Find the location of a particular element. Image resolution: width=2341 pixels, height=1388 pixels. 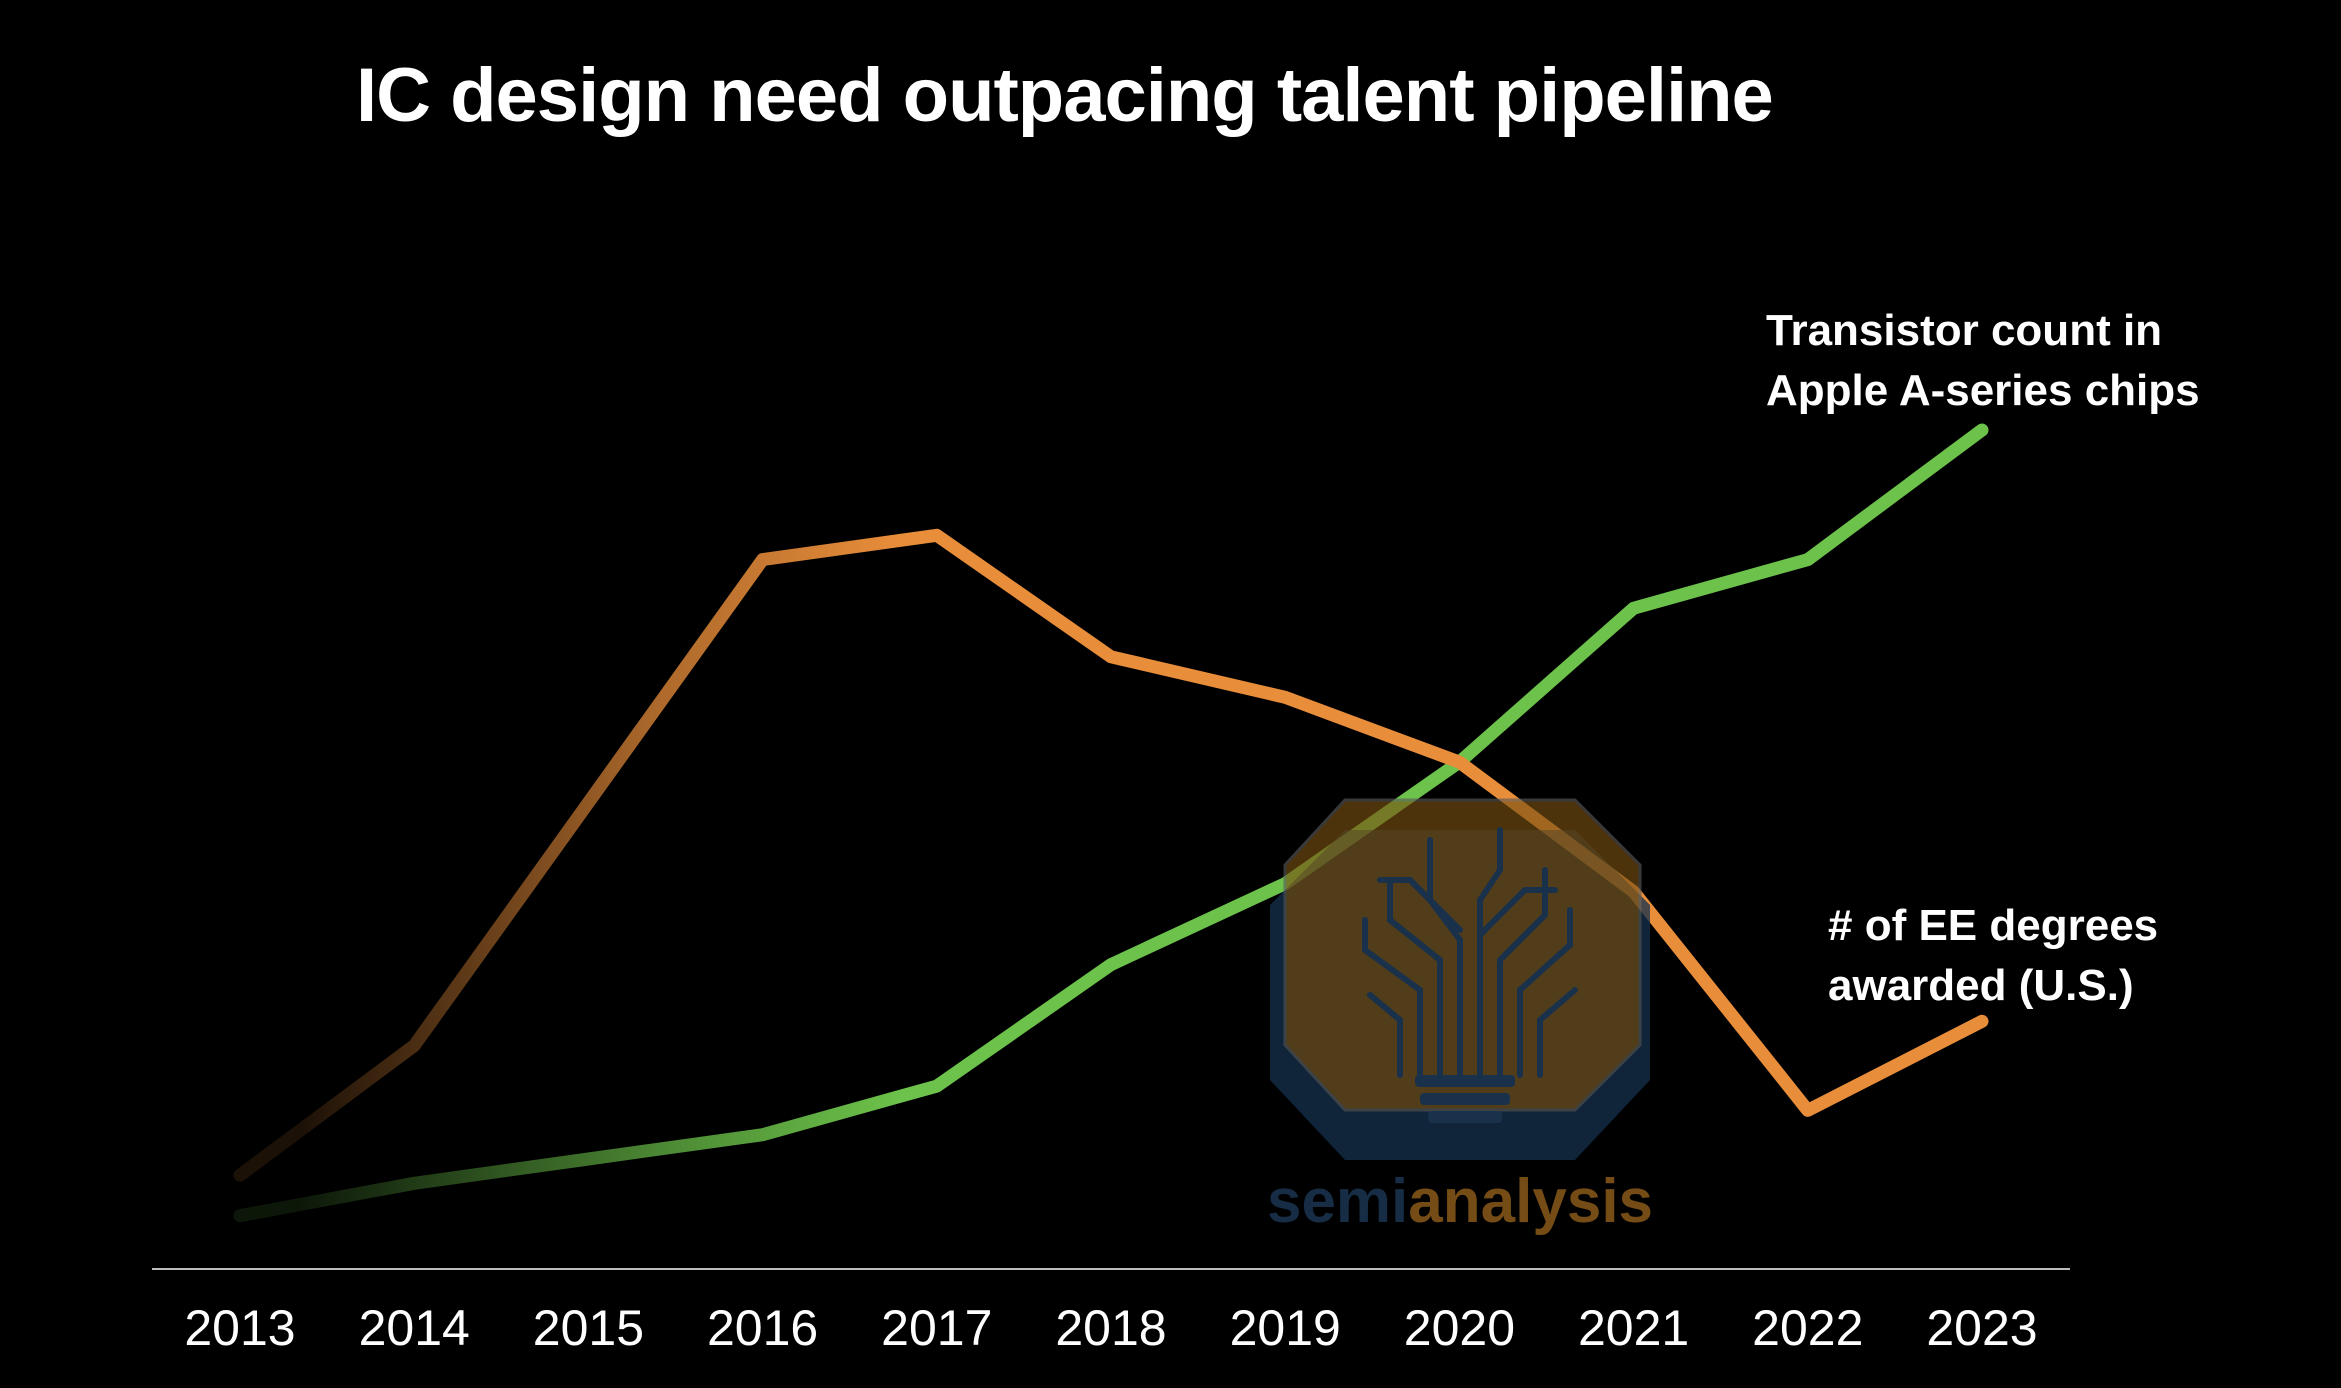

watermark-text-analysis: analysis is located at coordinates (1530, 1201).